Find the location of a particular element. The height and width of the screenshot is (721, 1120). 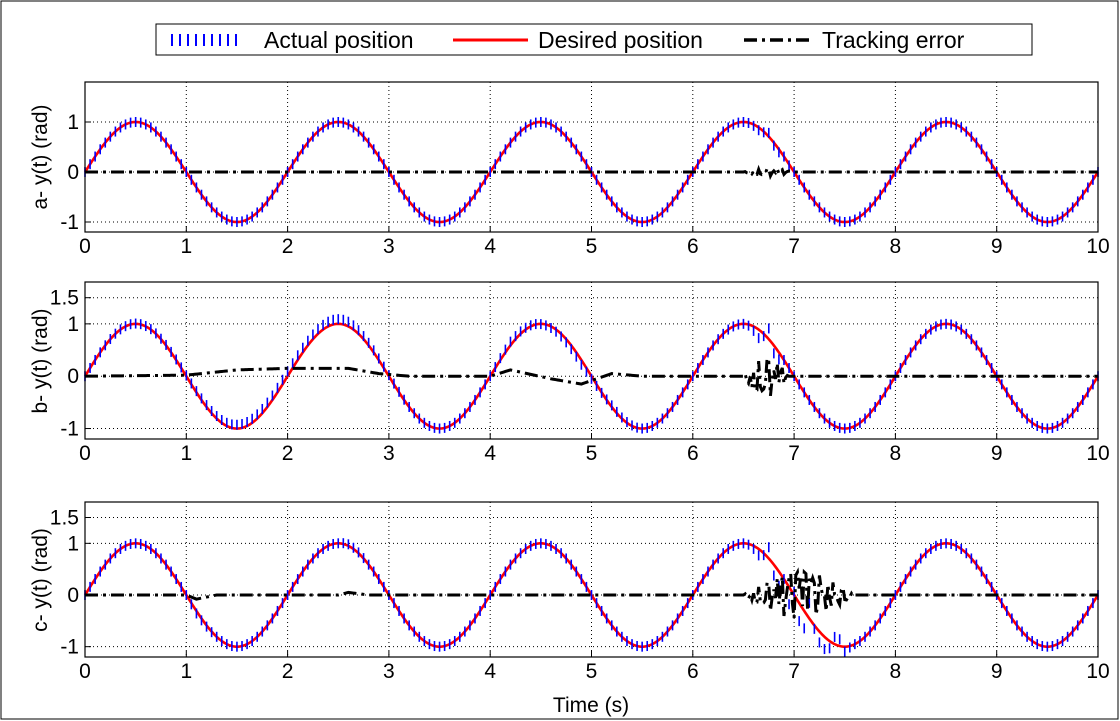

panel-a-xtick-label: 3 is located at coordinates (389, 246).